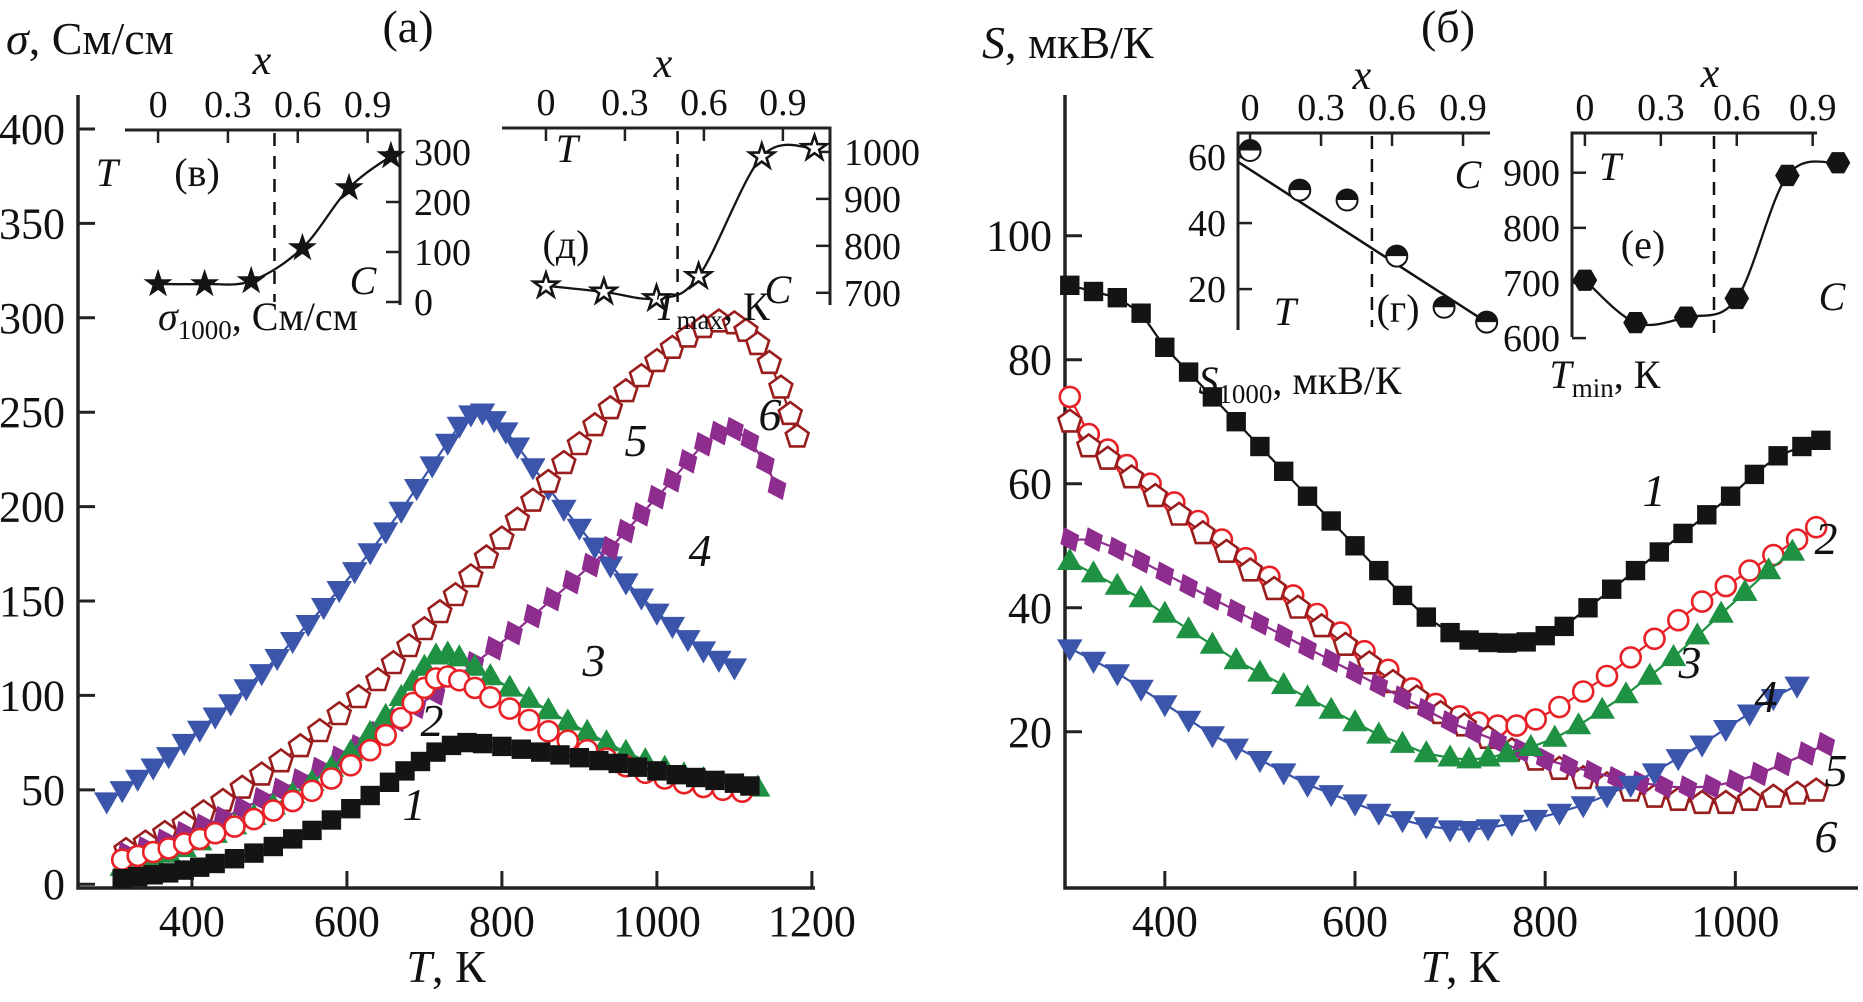 This screenshot has height=1002, width=1863. Describe the element at coordinates (1654, 490) in the screenshot. I see `curve-label-b-1: 1` at that location.